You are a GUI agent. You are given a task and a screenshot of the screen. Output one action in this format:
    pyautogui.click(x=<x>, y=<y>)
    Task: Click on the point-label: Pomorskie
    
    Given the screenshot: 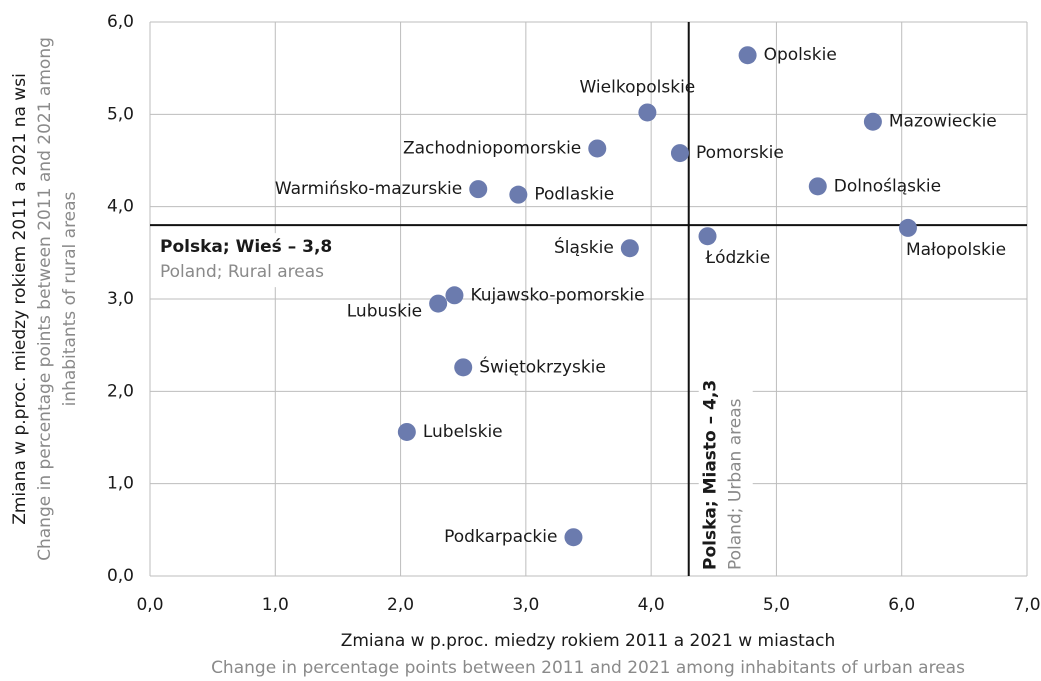 What is the action you would take?
    pyautogui.click(x=740, y=153)
    